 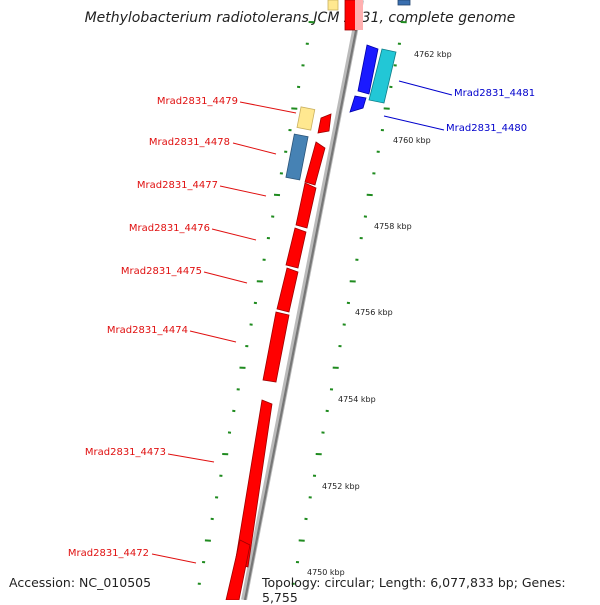 I want to click on gene-mrad2831-4479-yellow, so click(x=306, y=118).